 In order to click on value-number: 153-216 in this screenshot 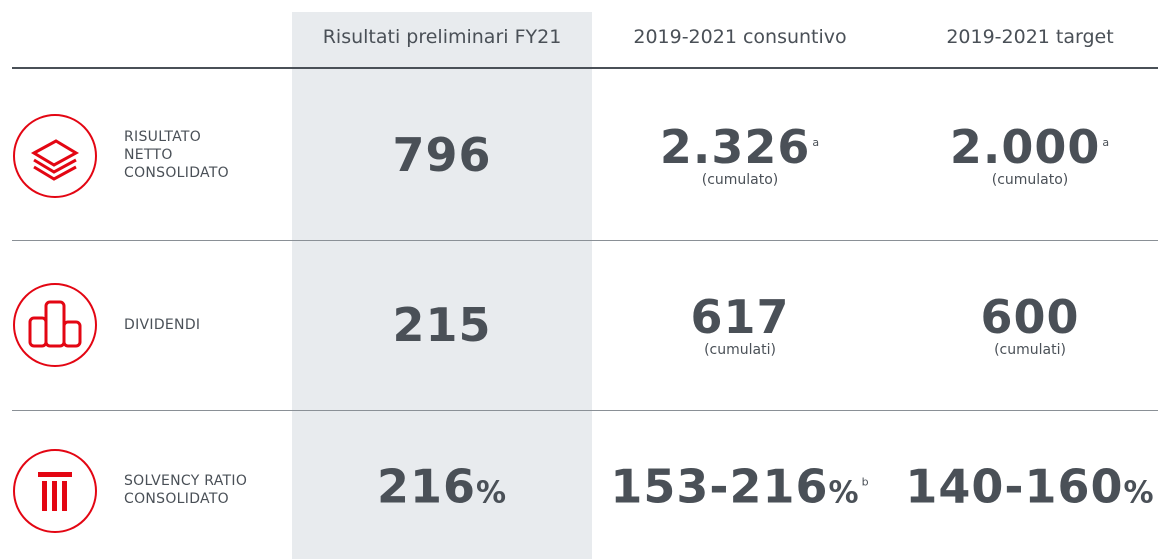, I will do `click(719, 486)`.